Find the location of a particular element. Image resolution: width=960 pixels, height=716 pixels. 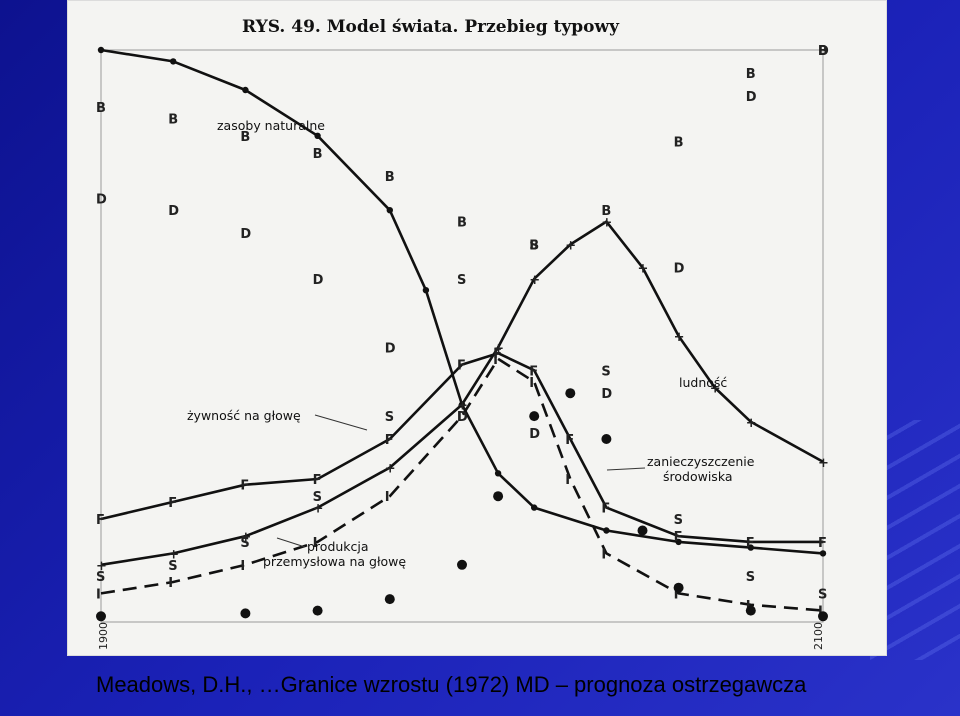

label-industry-line2: przemysłowa na głowę is located at coordinates (334, 561).